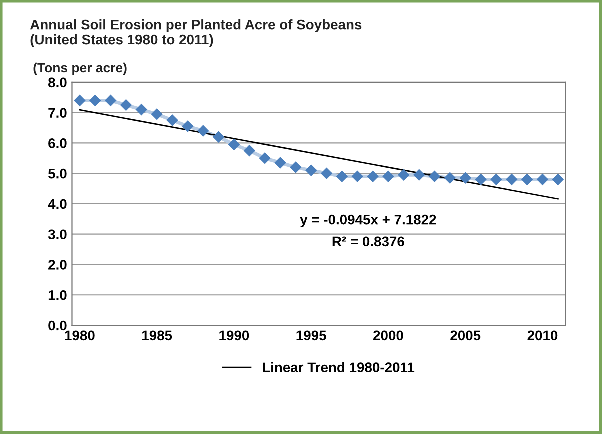 The image size is (602, 434). What do you see at coordinates (339, 367) in the screenshot?
I see `legend-label: Linear Trend 1980-2011` at bounding box center [339, 367].